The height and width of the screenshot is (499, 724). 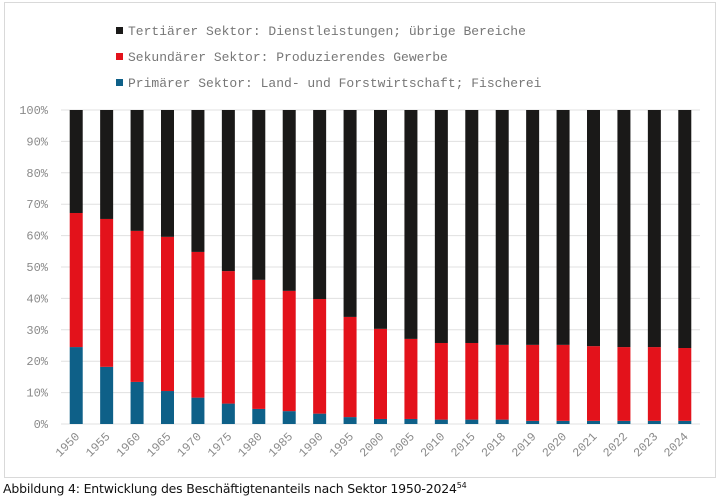 What do you see at coordinates (311, 445) in the screenshot?
I see `x-tick-label: 1990` at bounding box center [311, 445].